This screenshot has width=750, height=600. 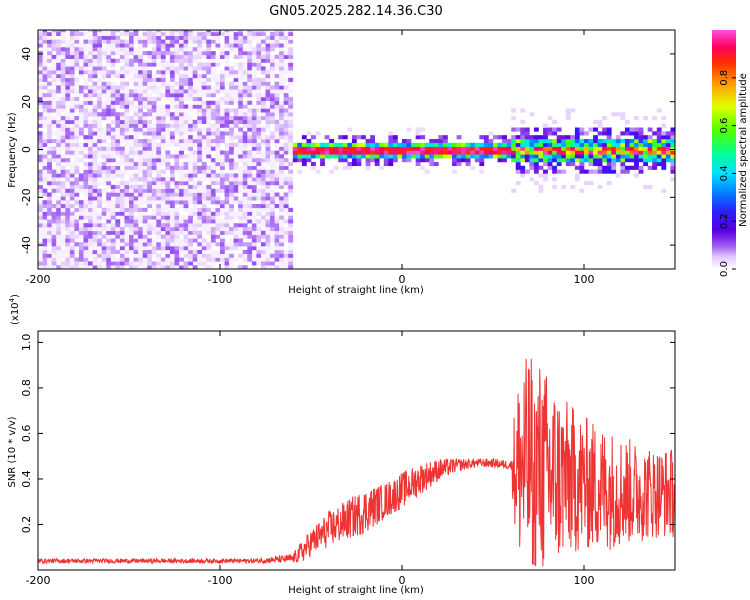 I want to click on y-tick-label: 0.8, so click(x=26, y=388).